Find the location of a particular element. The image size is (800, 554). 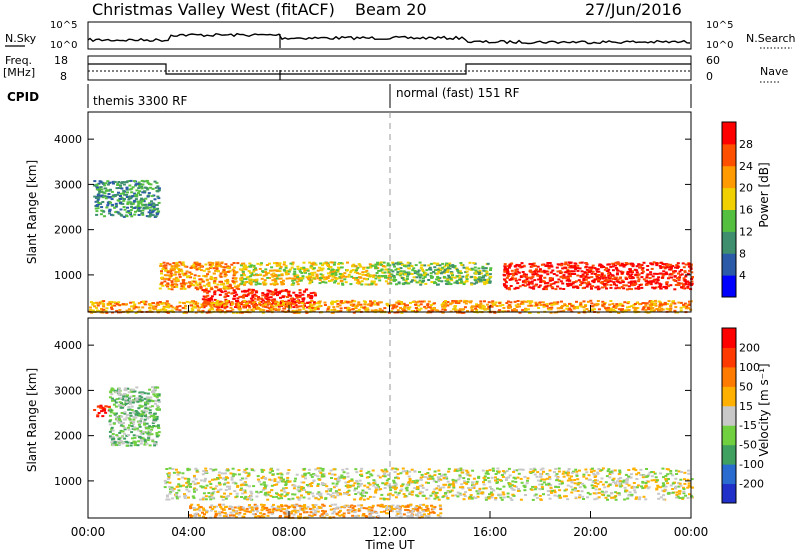

colorbar-tick-label: 24 is located at coordinates (746, 166).